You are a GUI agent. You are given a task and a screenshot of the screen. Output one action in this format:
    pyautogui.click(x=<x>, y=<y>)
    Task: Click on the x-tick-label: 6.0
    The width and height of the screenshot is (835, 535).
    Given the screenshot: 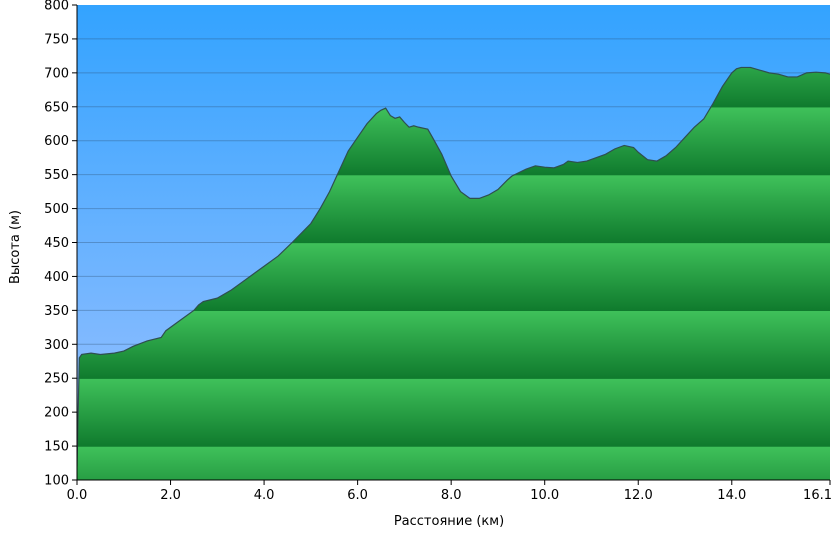 What is the action you would take?
    pyautogui.click(x=357, y=495)
    